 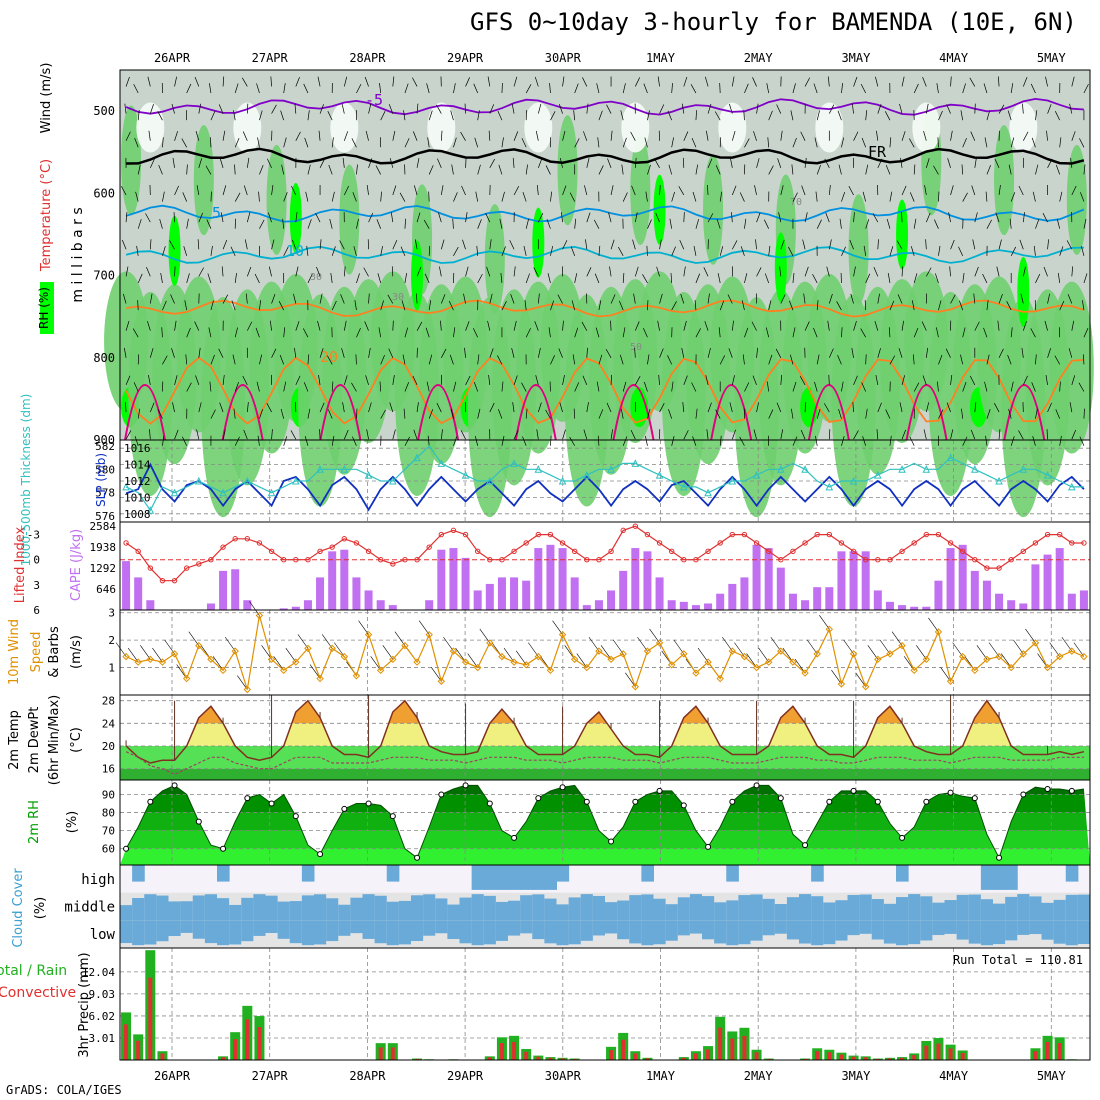 What do you see at coordinates (108, 813) in the screenshot?
I see `rh-tick: 80` at bounding box center [108, 813].